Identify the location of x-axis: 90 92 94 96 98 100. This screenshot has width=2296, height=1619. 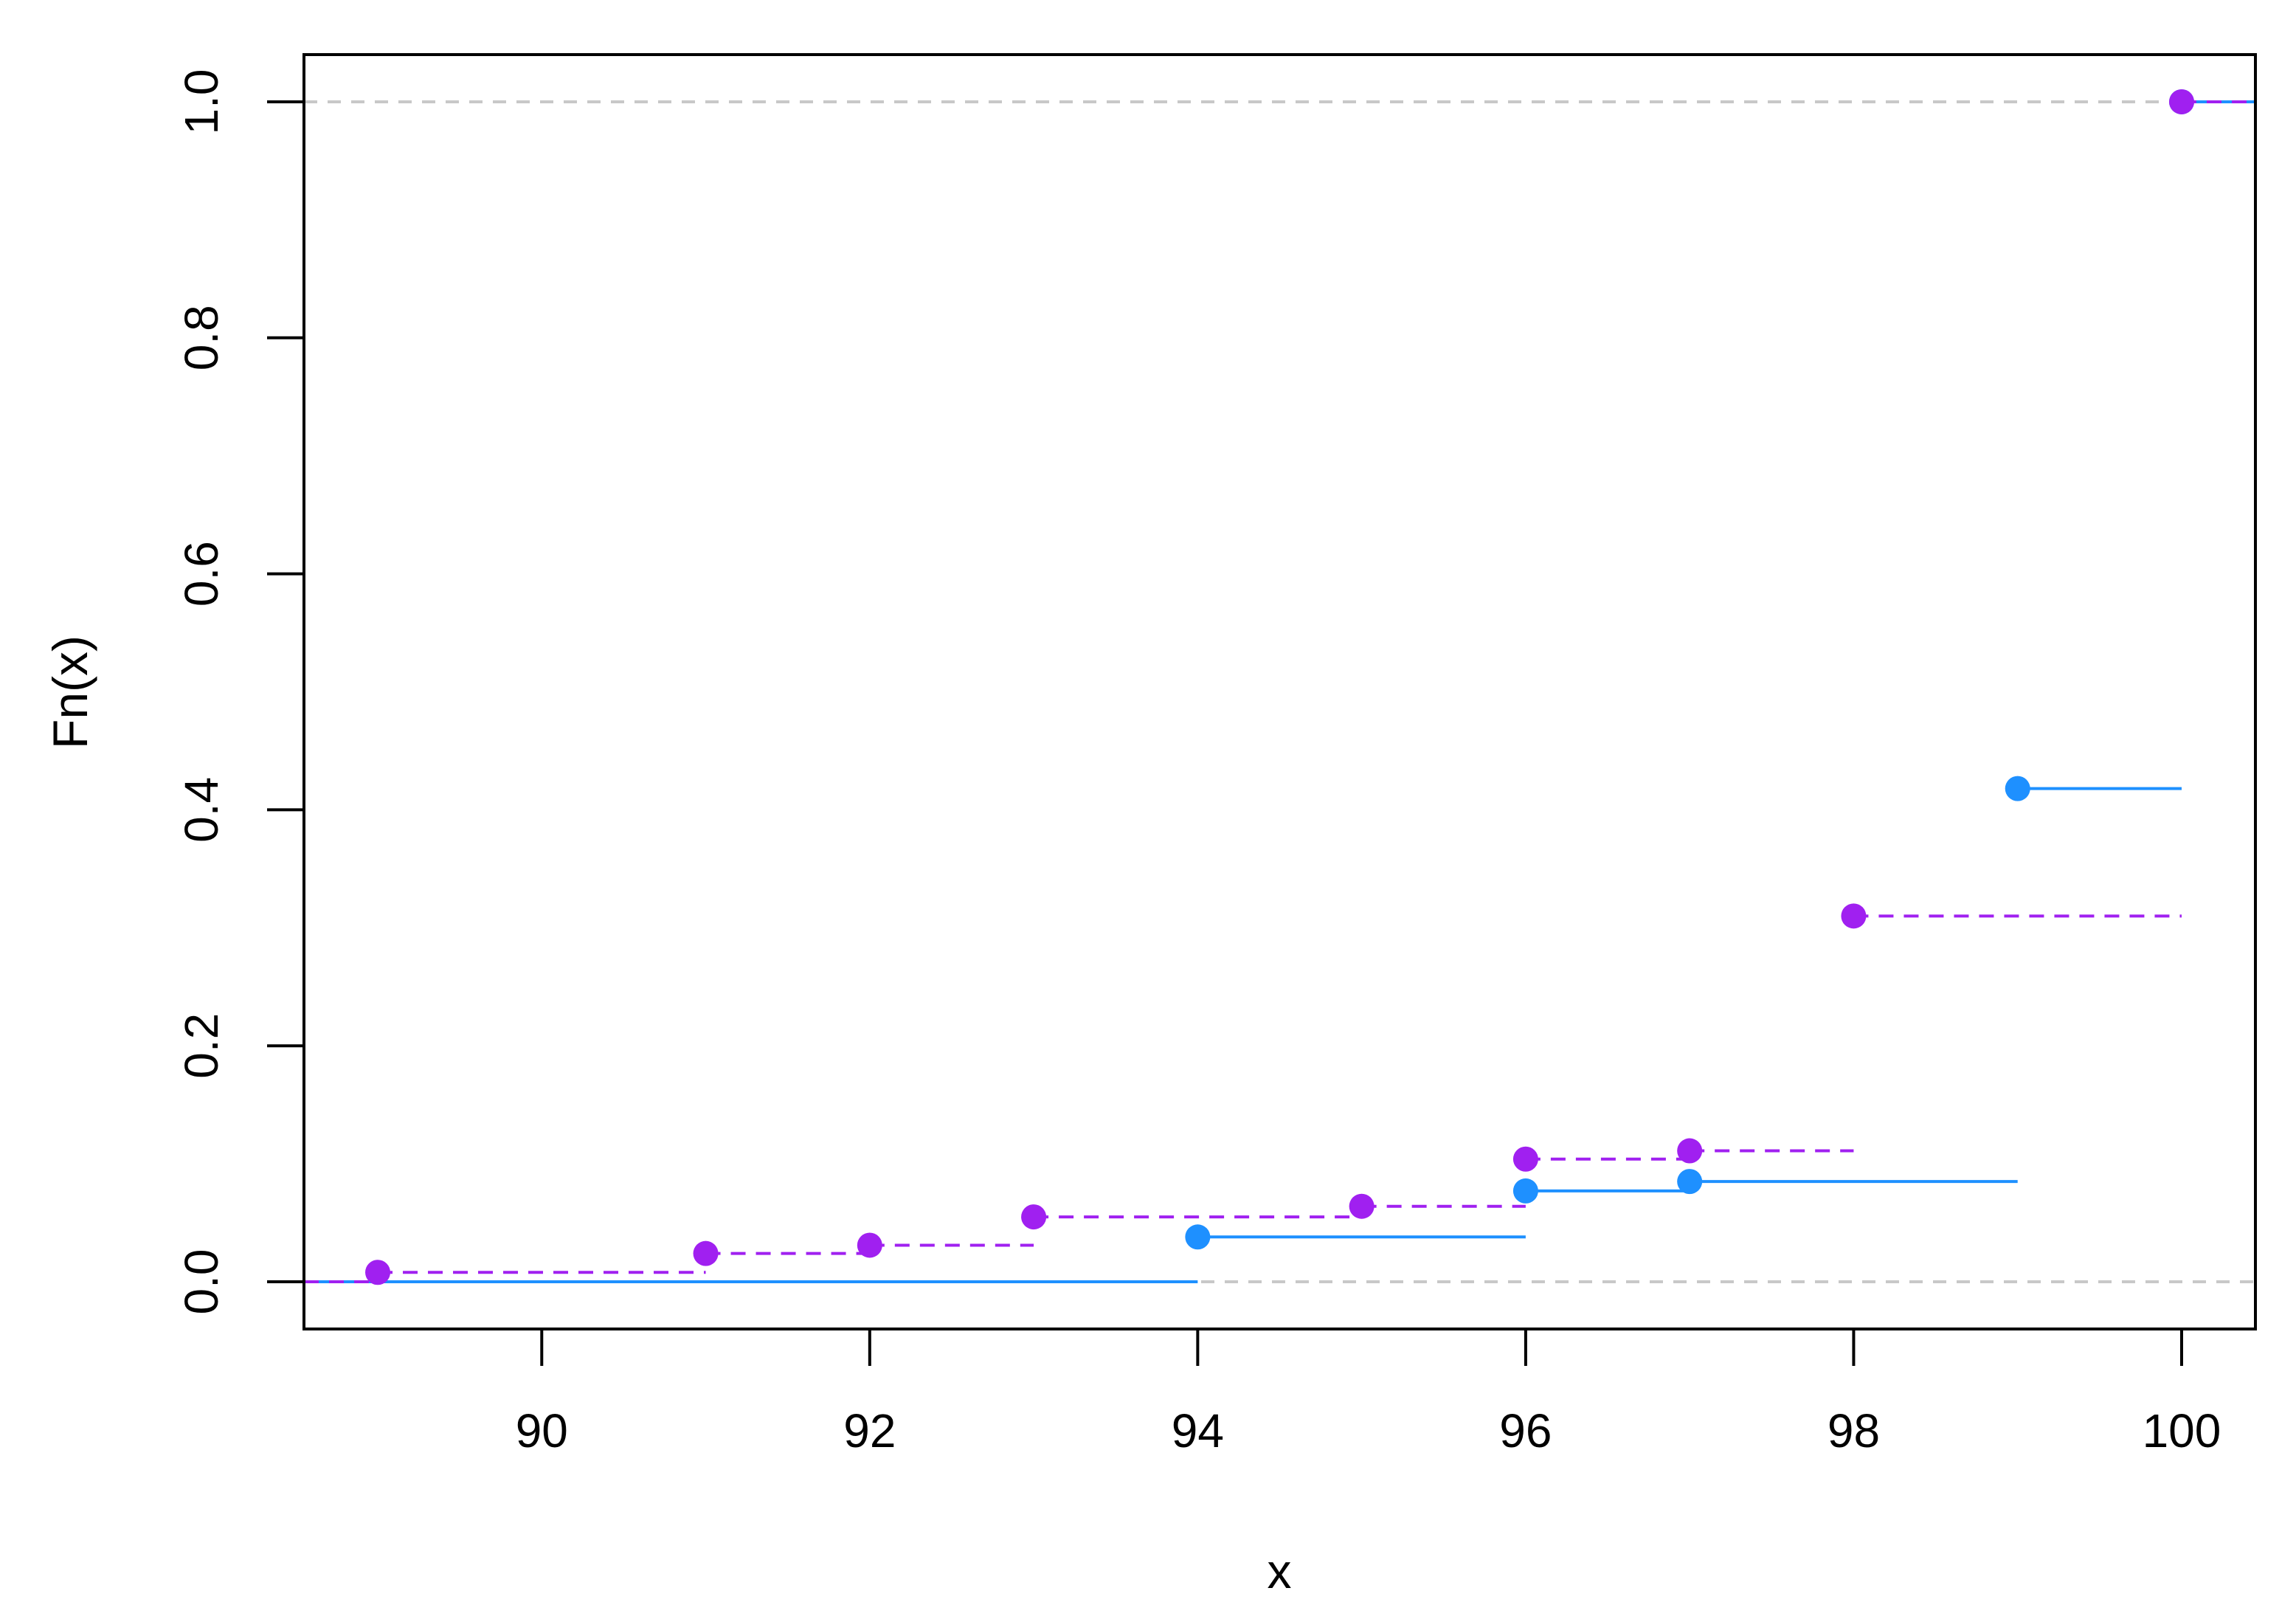
(1368, 1393).